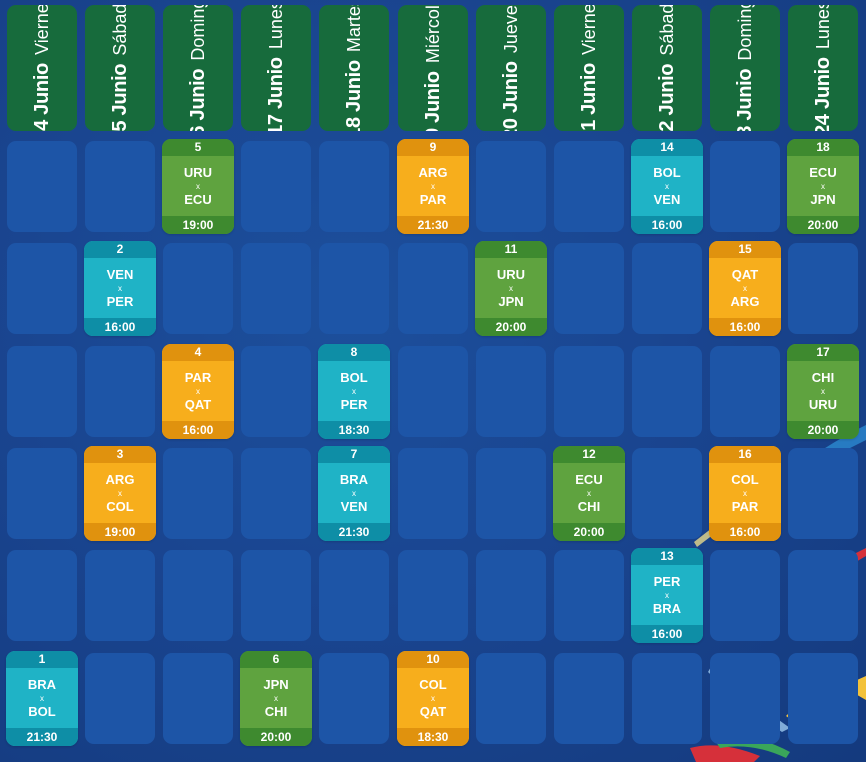 This screenshot has height=762, width=866. I want to click on away-team: PAR, so click(433, 199).